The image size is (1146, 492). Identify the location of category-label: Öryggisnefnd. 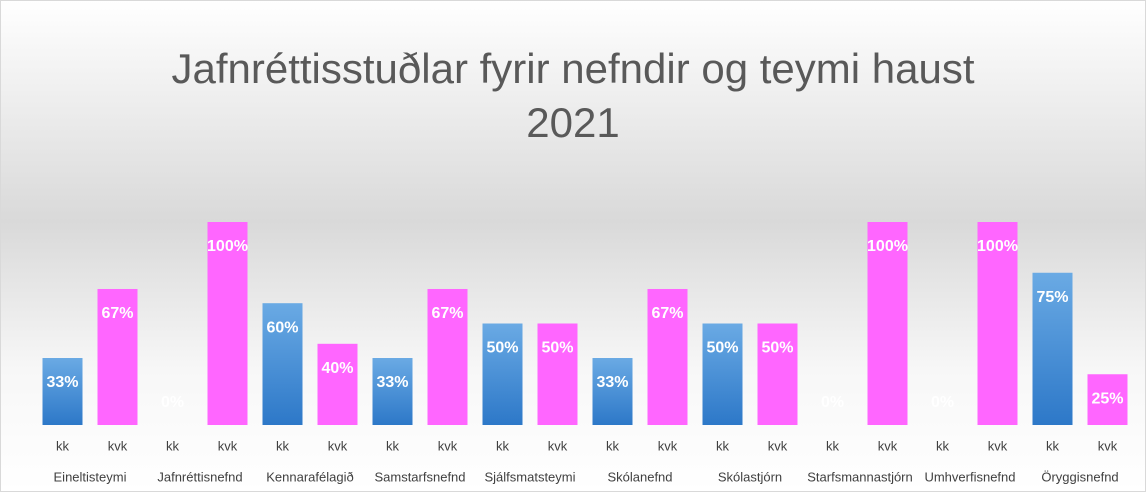
(1079, 476).